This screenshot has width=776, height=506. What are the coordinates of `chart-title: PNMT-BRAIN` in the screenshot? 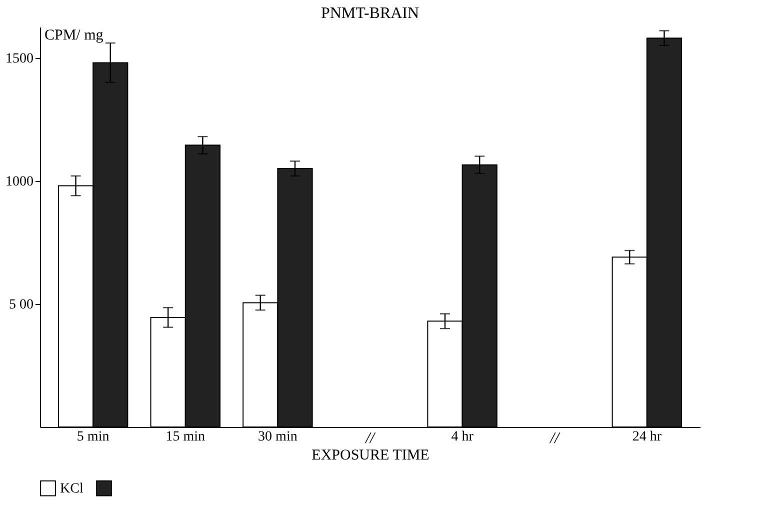 It's located at (370, 13).